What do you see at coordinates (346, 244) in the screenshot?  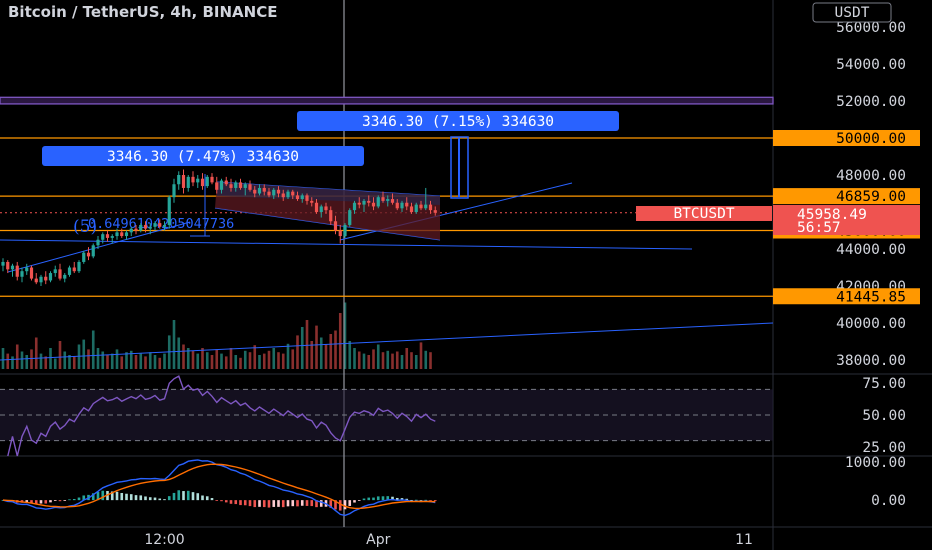 I see `trendline` at bounding box center [346, 244].